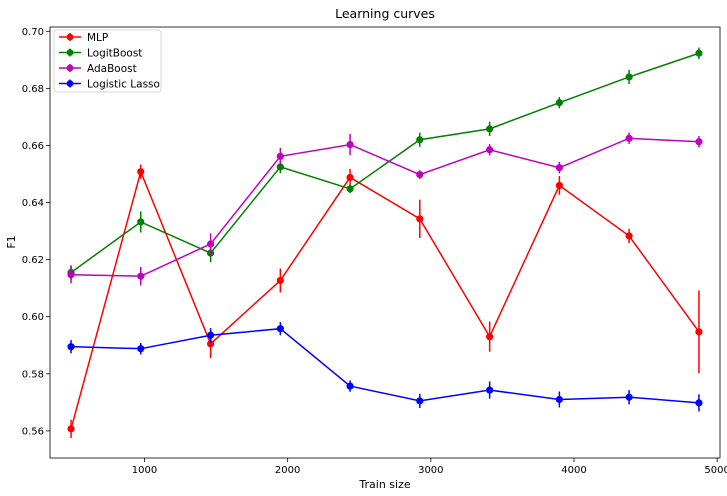 The image size is (727, 496). I want to click on x-tick-label: 4000, so click(573, 470).